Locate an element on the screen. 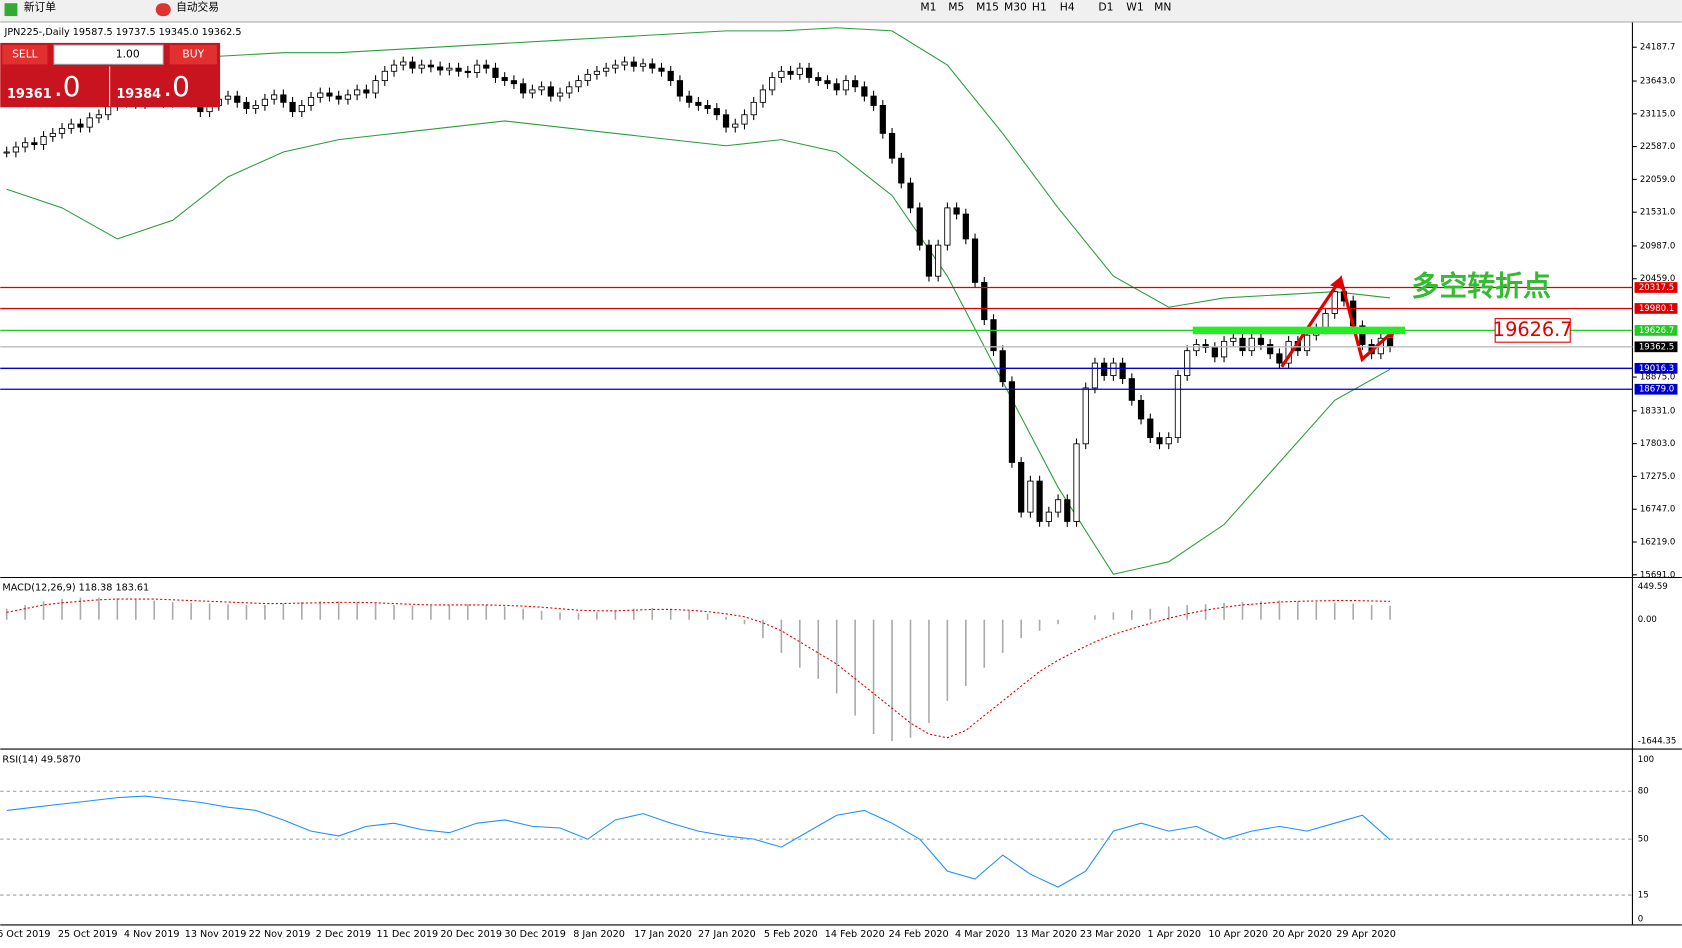 Image resolution: width=1682 pixels, height=948 pixels. price-tag is located at coordinates (1656, 330).